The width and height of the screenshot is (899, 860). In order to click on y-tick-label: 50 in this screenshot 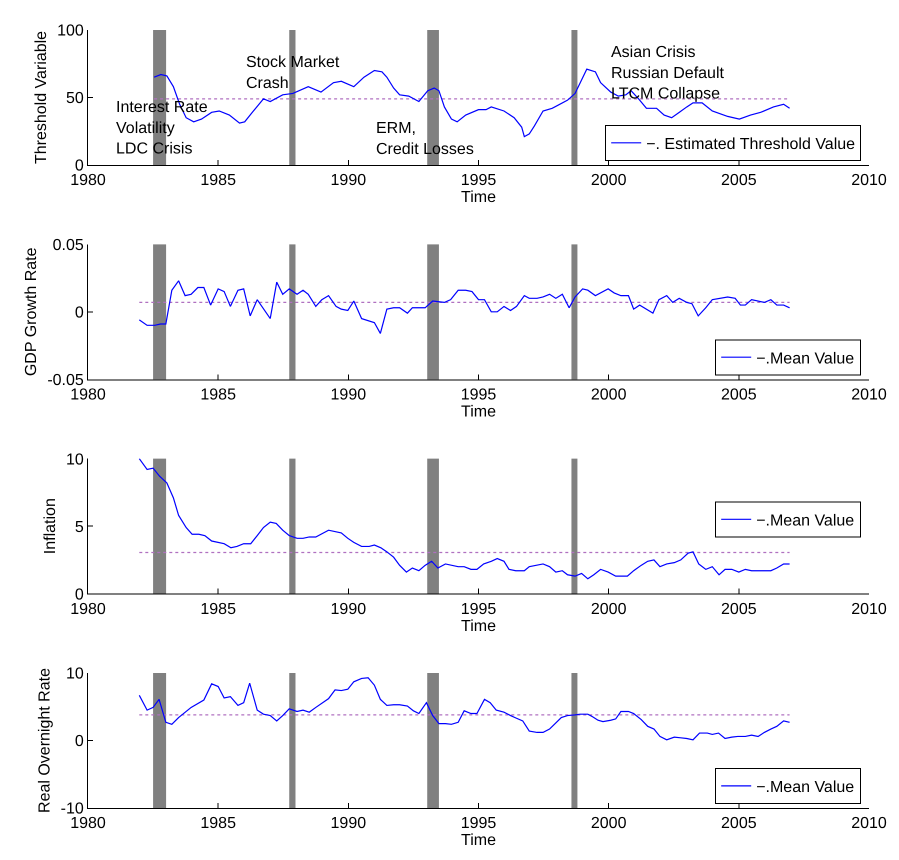, I will do `click(75, 99)`.